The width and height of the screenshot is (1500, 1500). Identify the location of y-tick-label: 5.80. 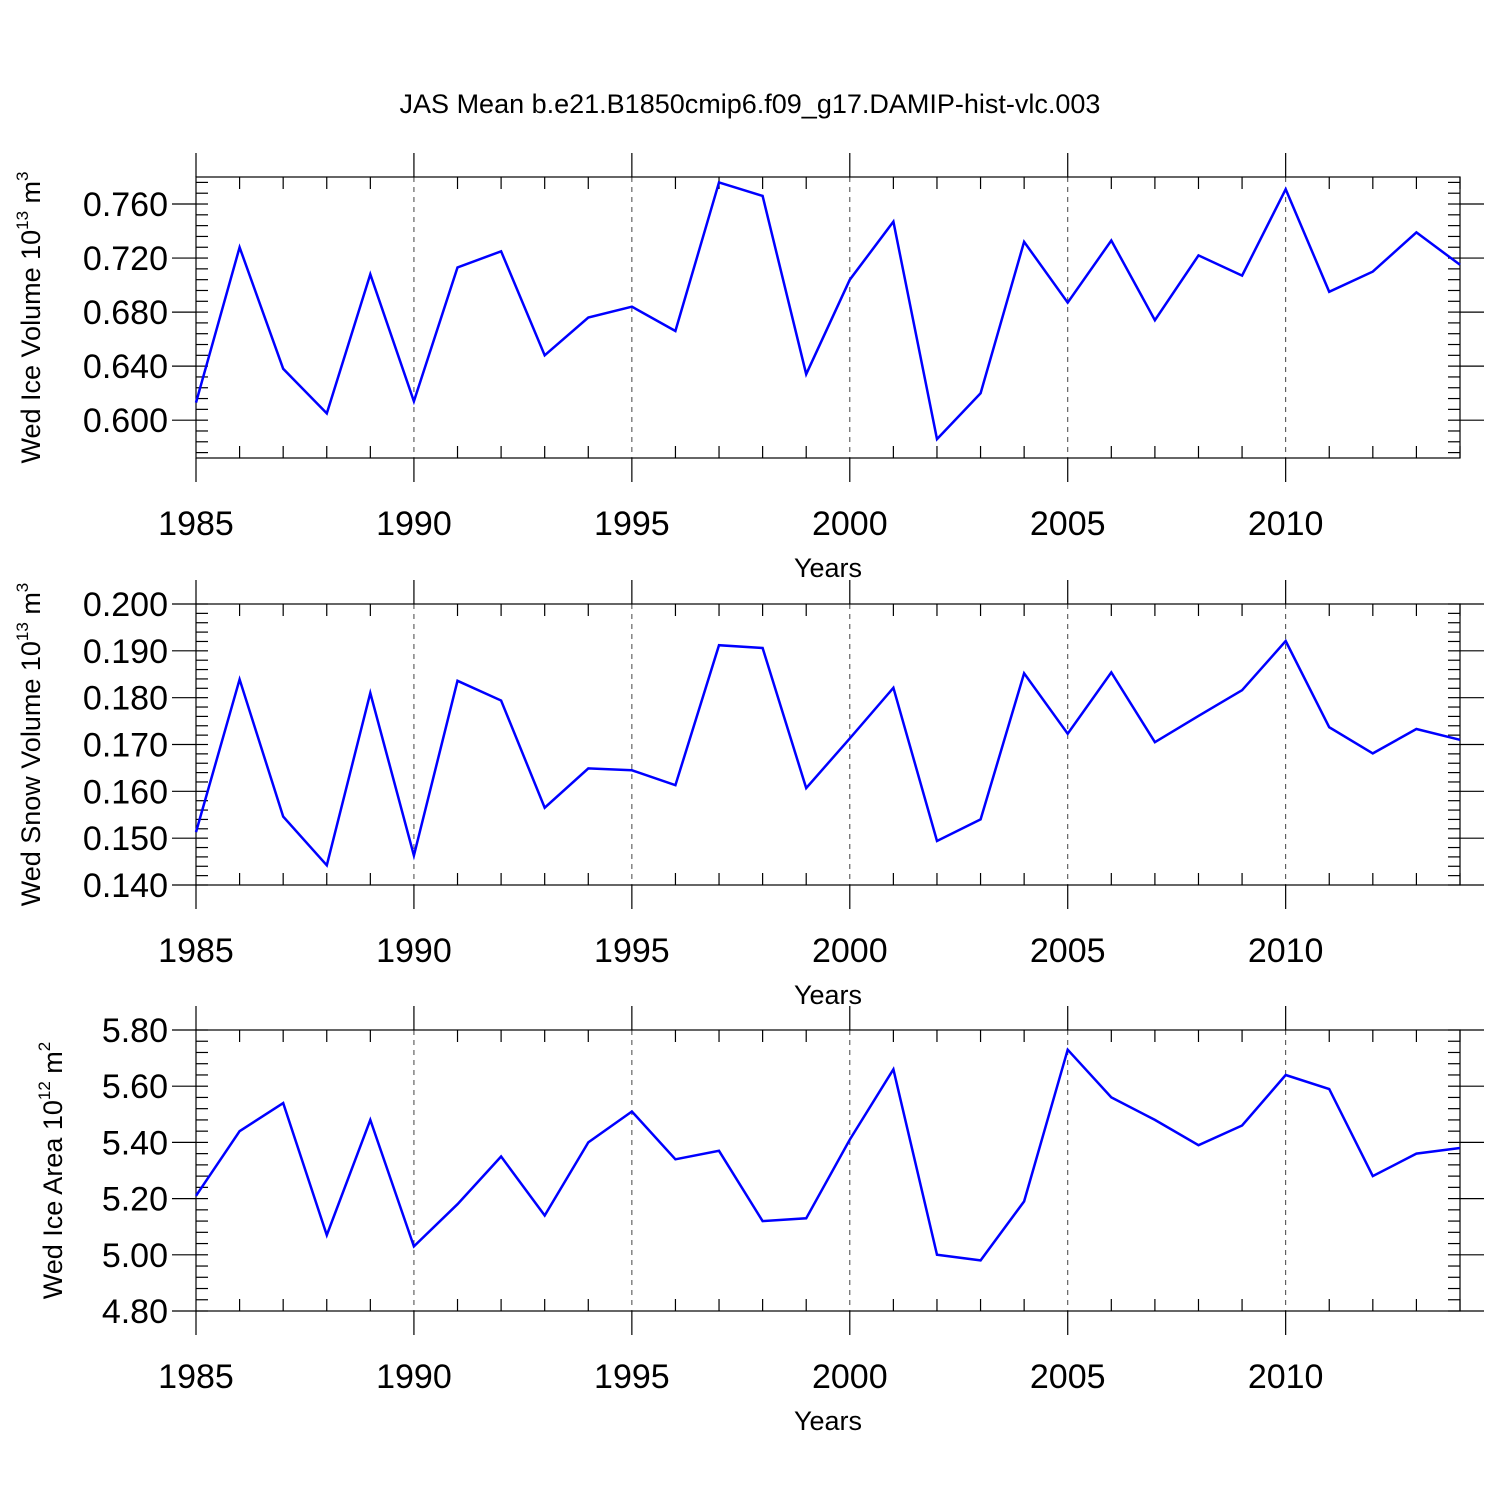
(135, 1031).